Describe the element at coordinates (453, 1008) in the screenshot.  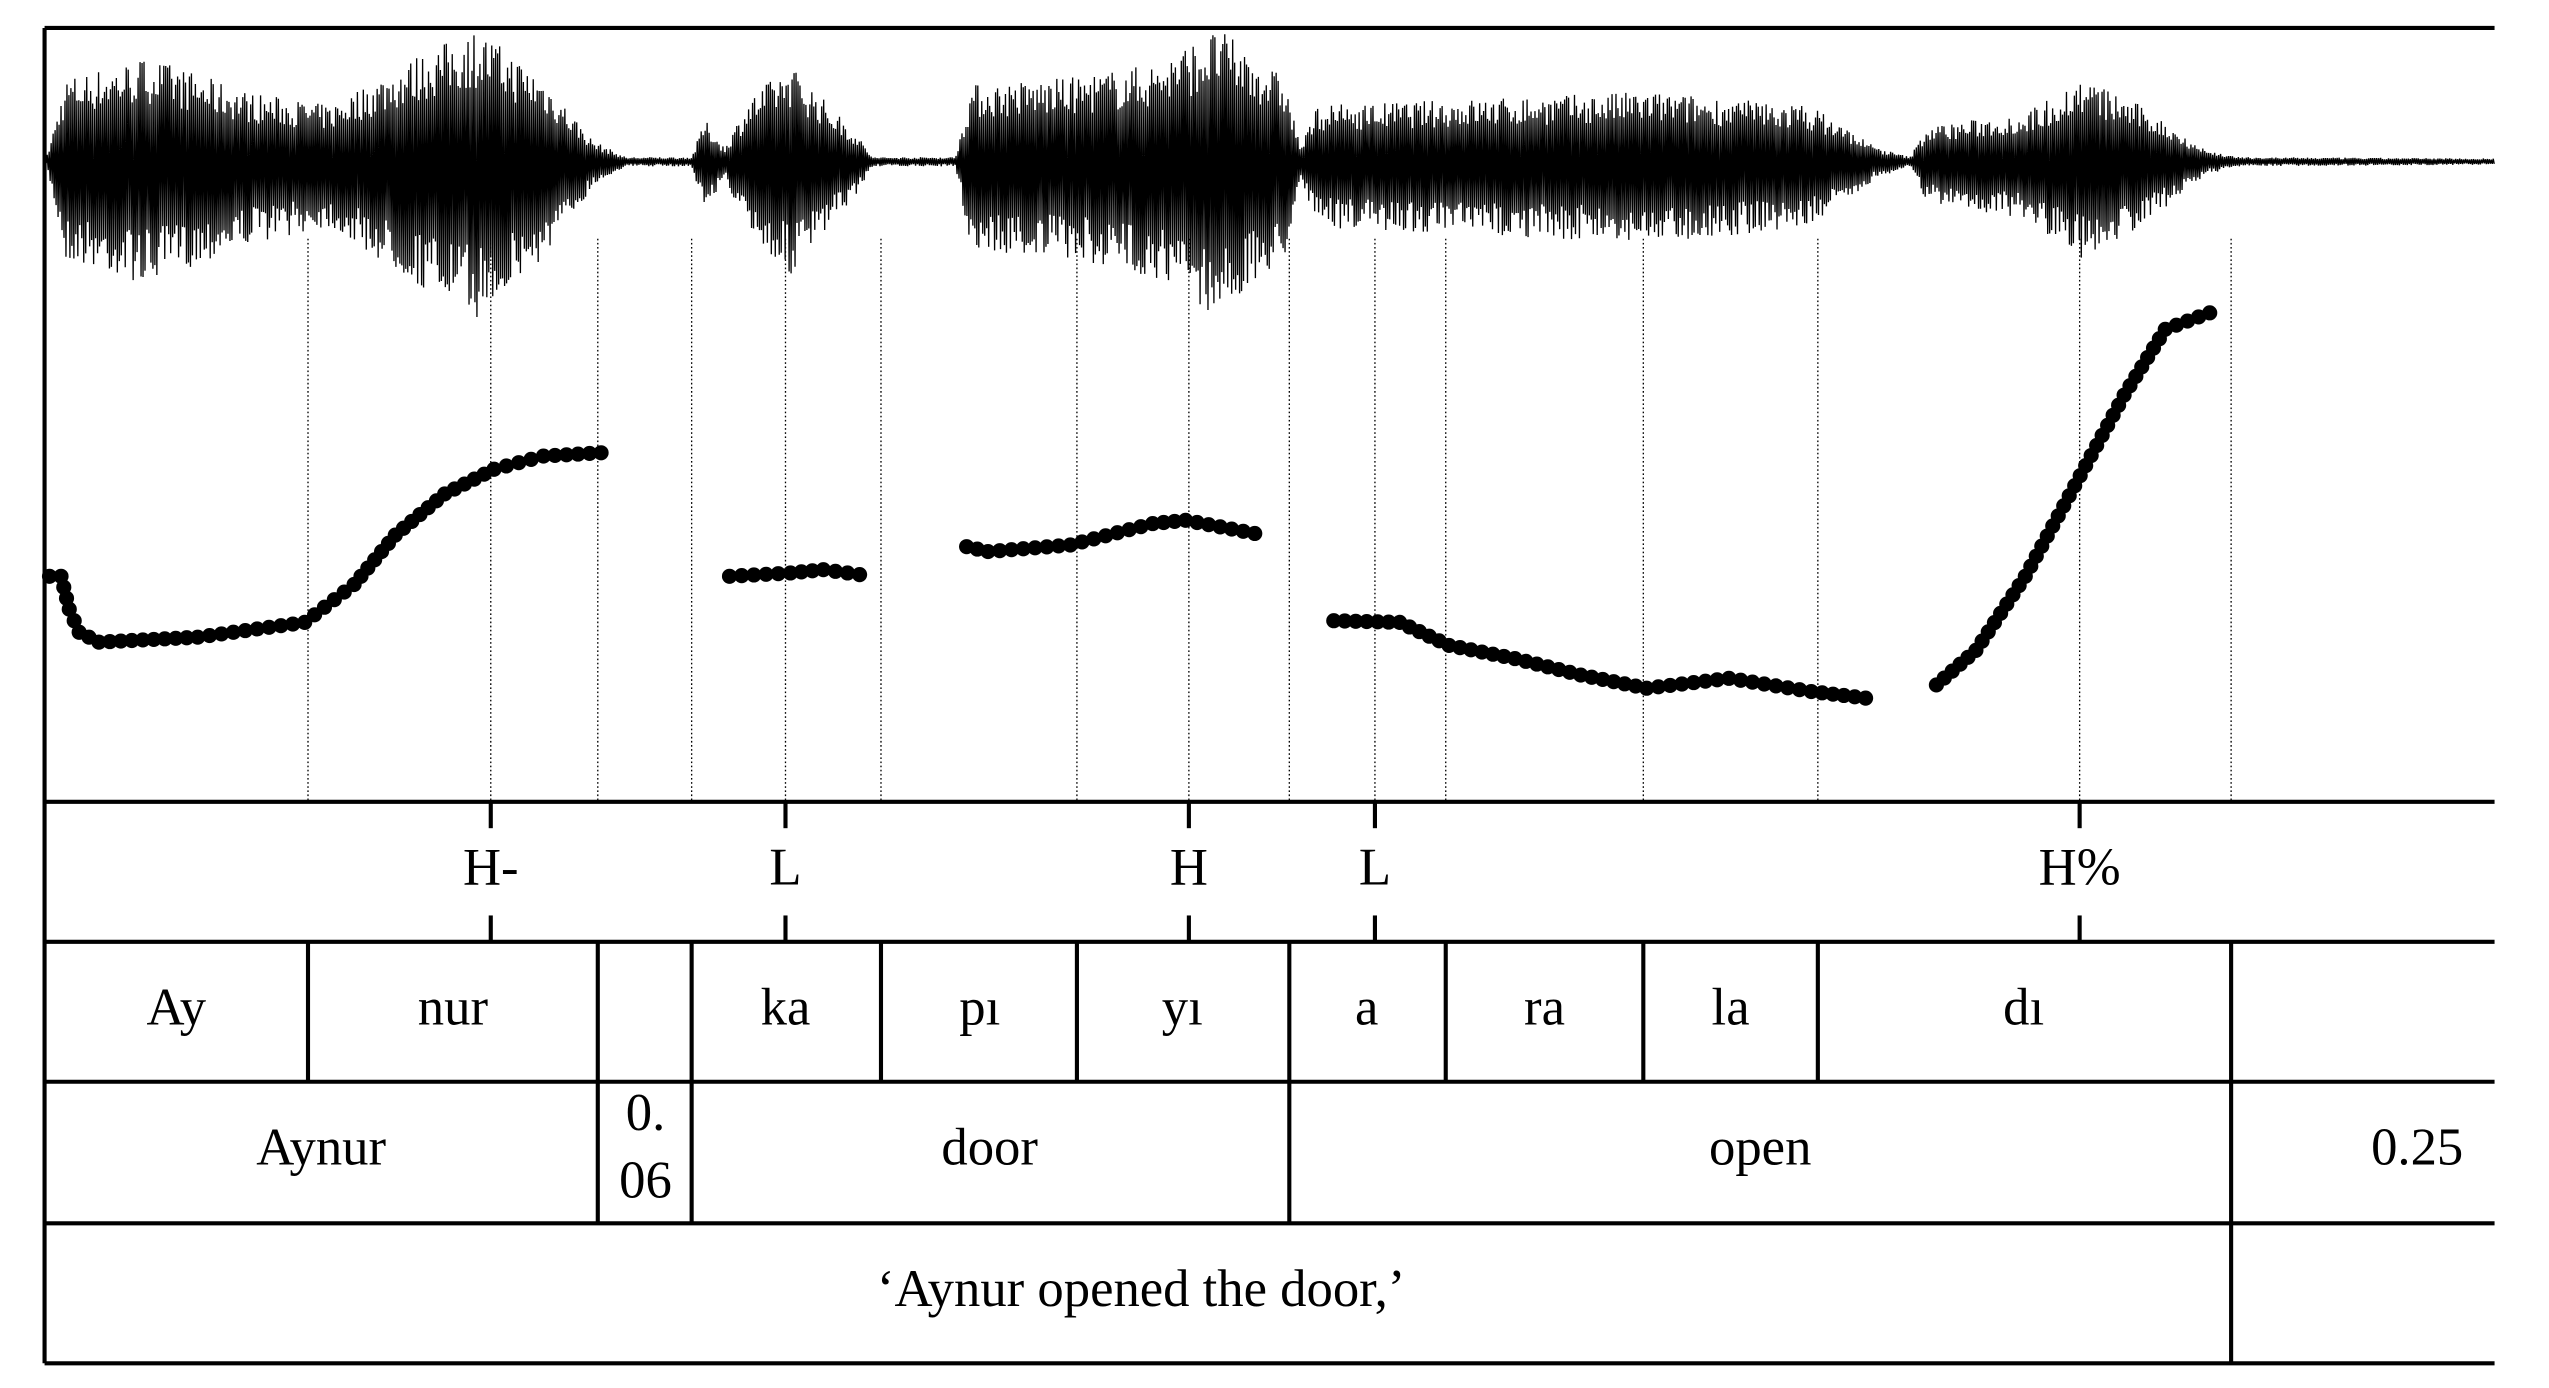
I see `syllable-label: nur` at that location.